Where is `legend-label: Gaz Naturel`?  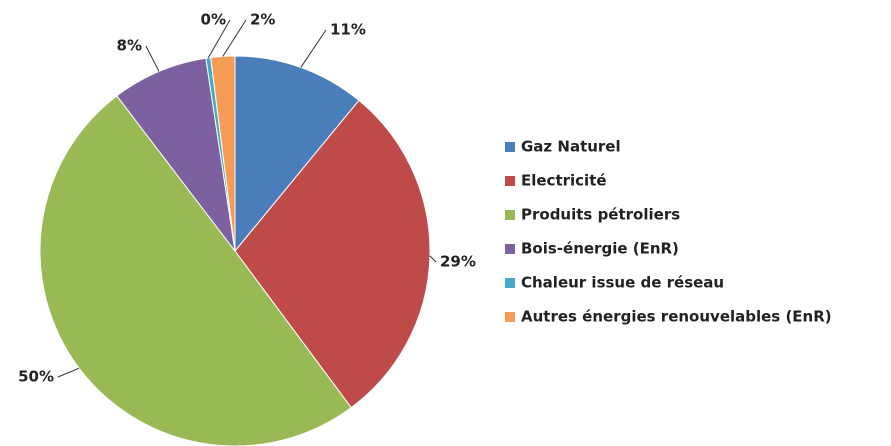
legend-label: Gaz Naturel is located at coordinates (571, 147).